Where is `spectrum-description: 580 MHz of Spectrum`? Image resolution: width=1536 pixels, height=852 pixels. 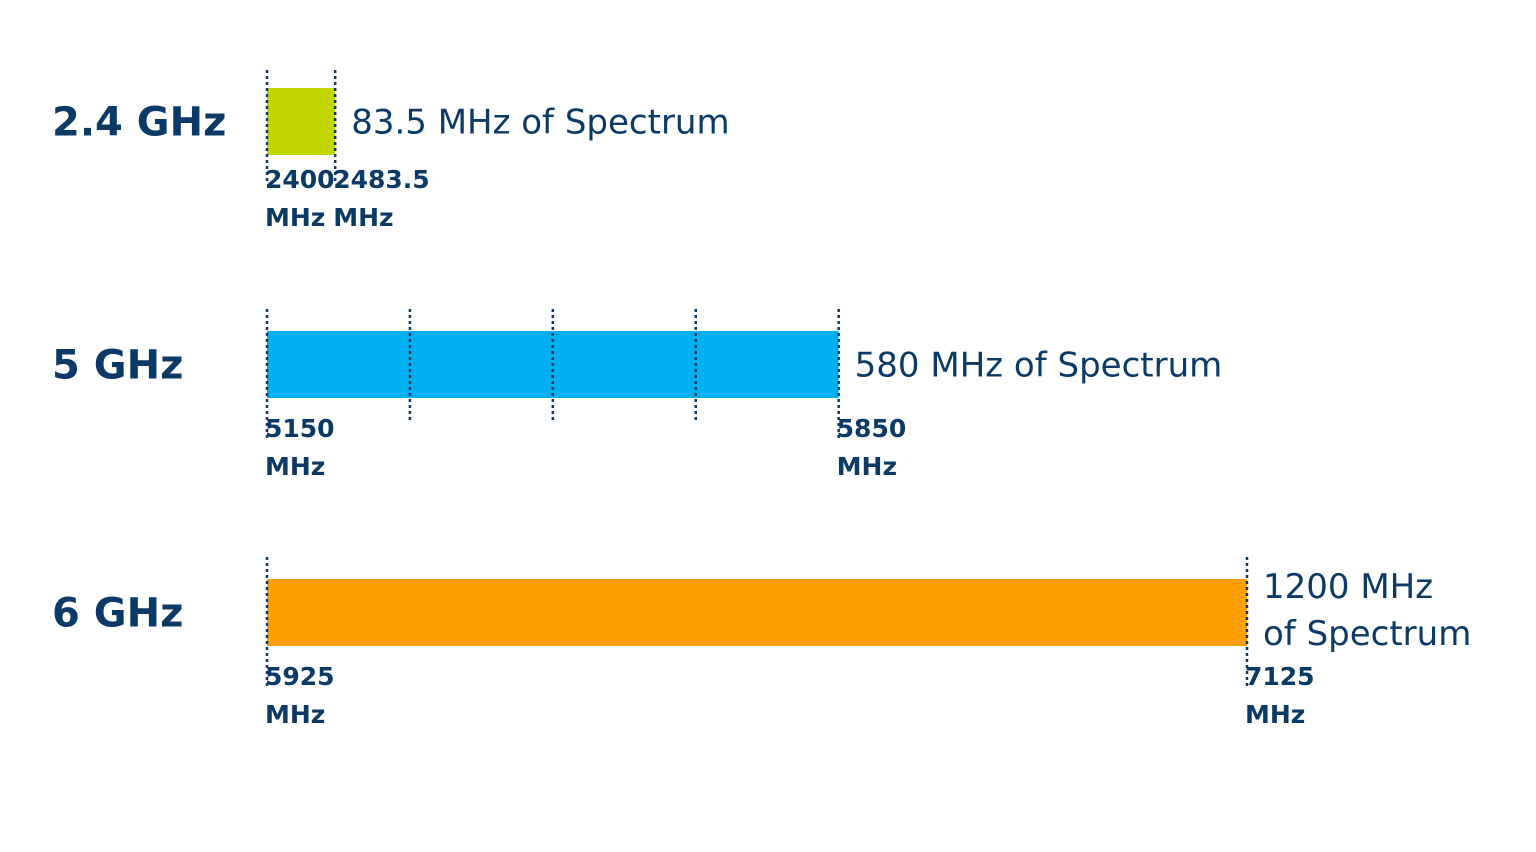
spectrum-description: 580 MHz of Spectrum is located at coordinates (1039, 366).